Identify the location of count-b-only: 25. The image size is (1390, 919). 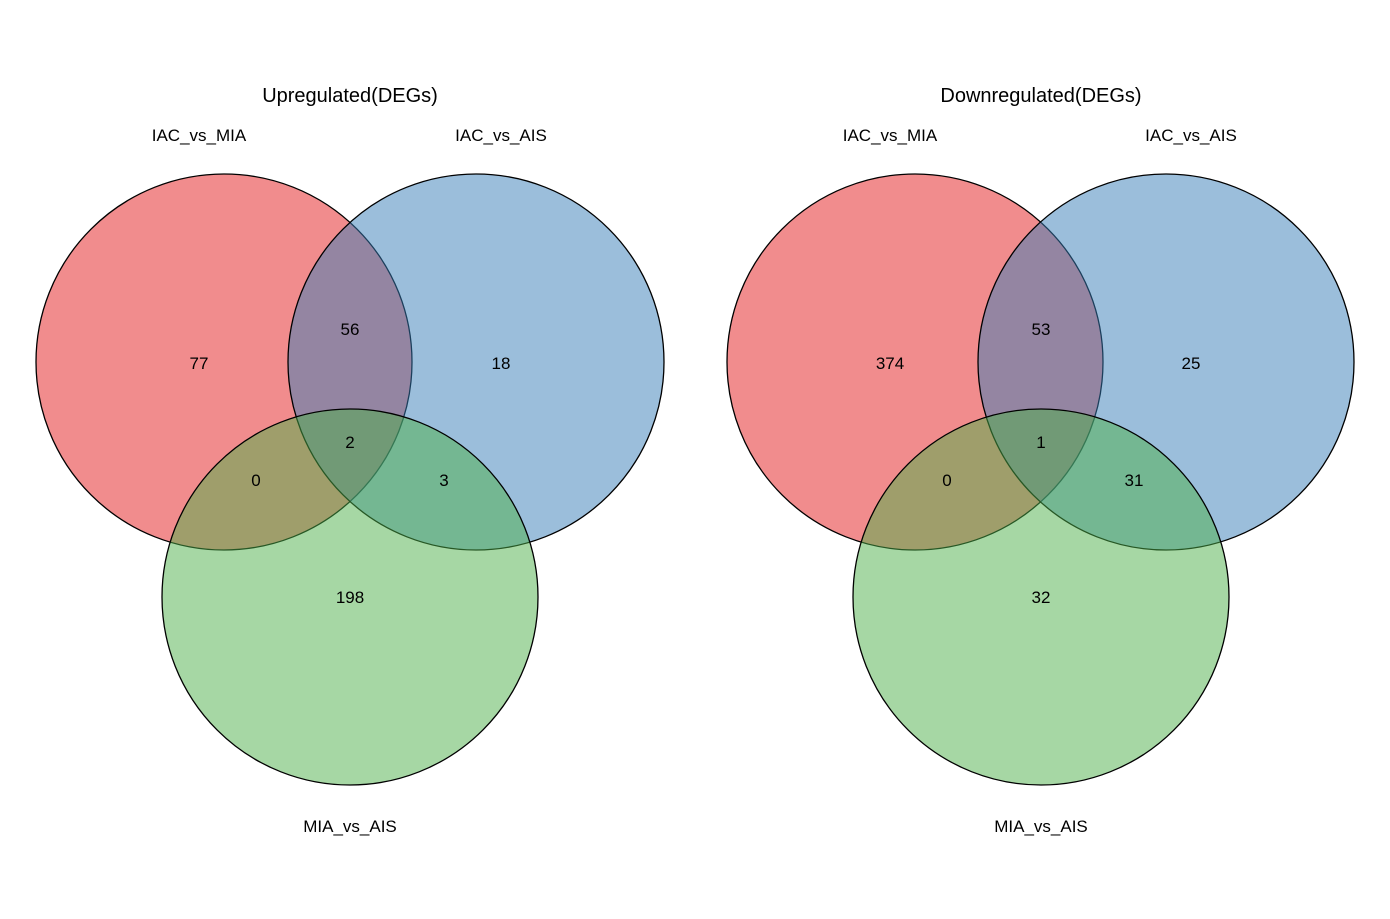
(1191, 363).